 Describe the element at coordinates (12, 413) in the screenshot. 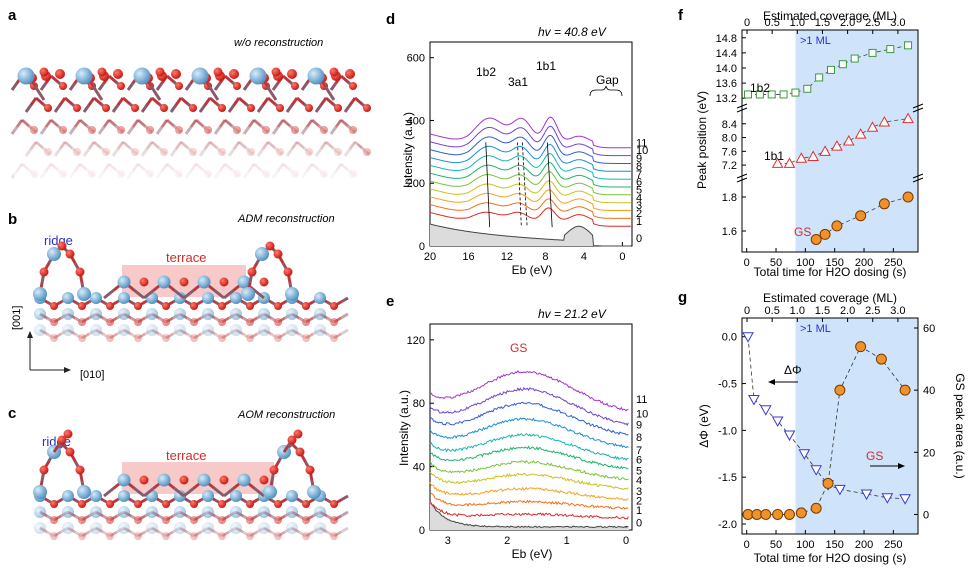

I see `panel-c-letter: c` at that location.